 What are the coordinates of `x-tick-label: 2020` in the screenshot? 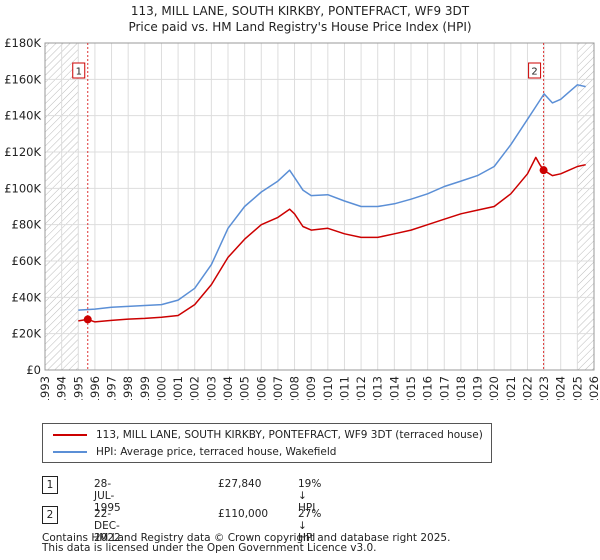 It's located at (494, 388).